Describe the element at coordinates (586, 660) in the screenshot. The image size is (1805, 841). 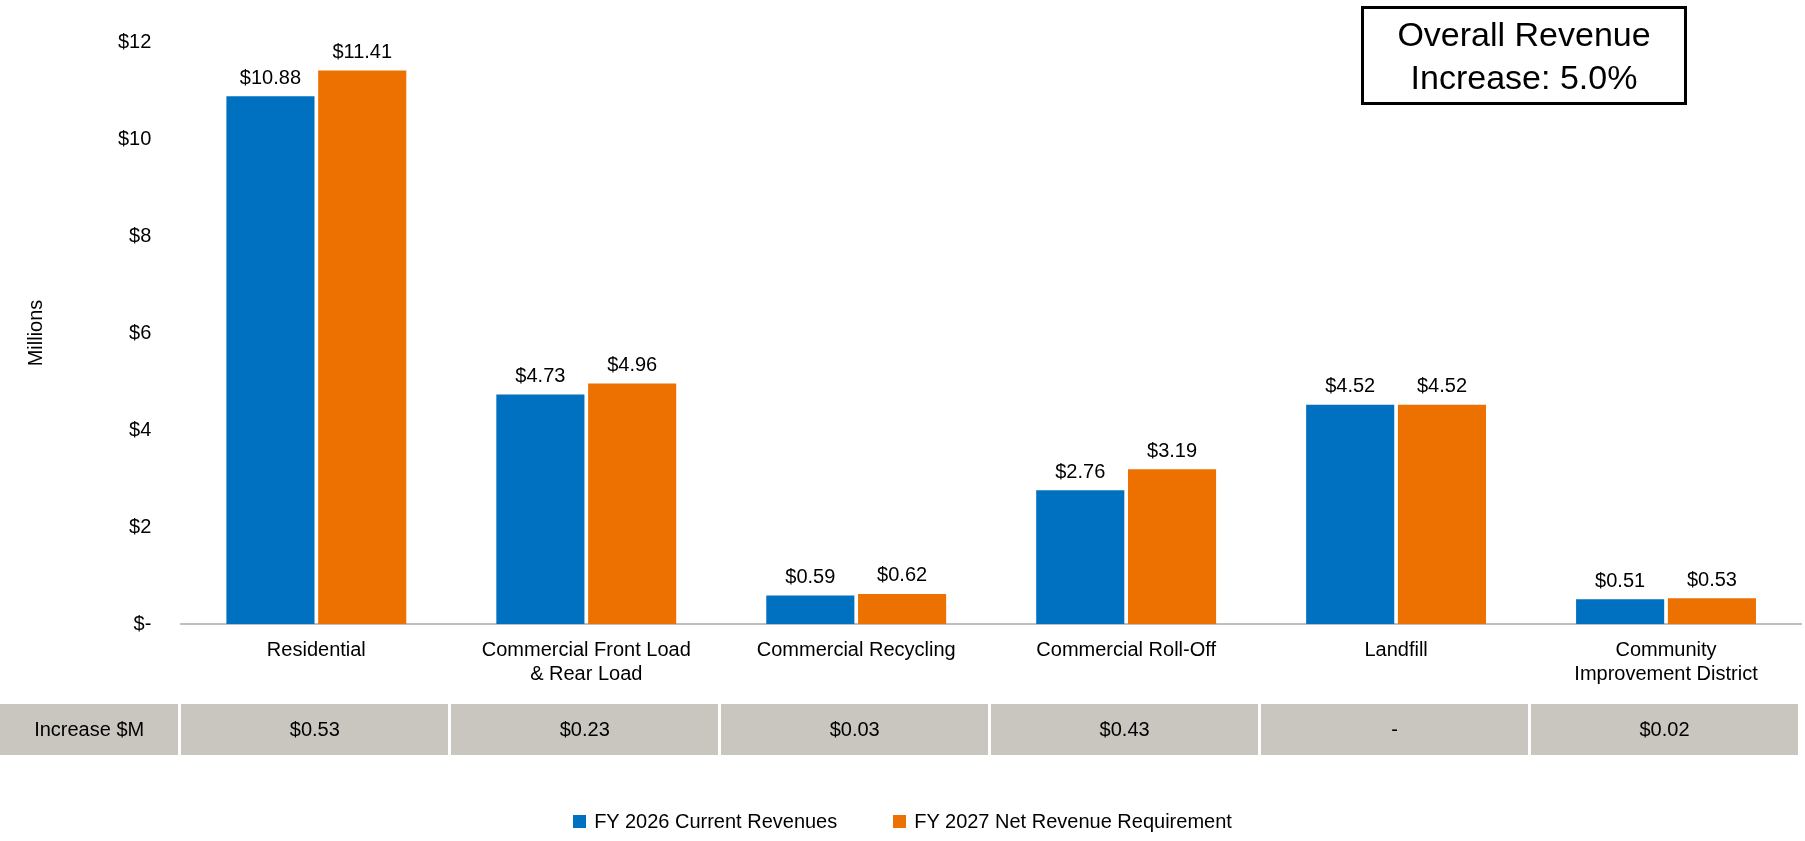
I see `x-tick-label: Commercial Front Load & Rear Load` at that location.